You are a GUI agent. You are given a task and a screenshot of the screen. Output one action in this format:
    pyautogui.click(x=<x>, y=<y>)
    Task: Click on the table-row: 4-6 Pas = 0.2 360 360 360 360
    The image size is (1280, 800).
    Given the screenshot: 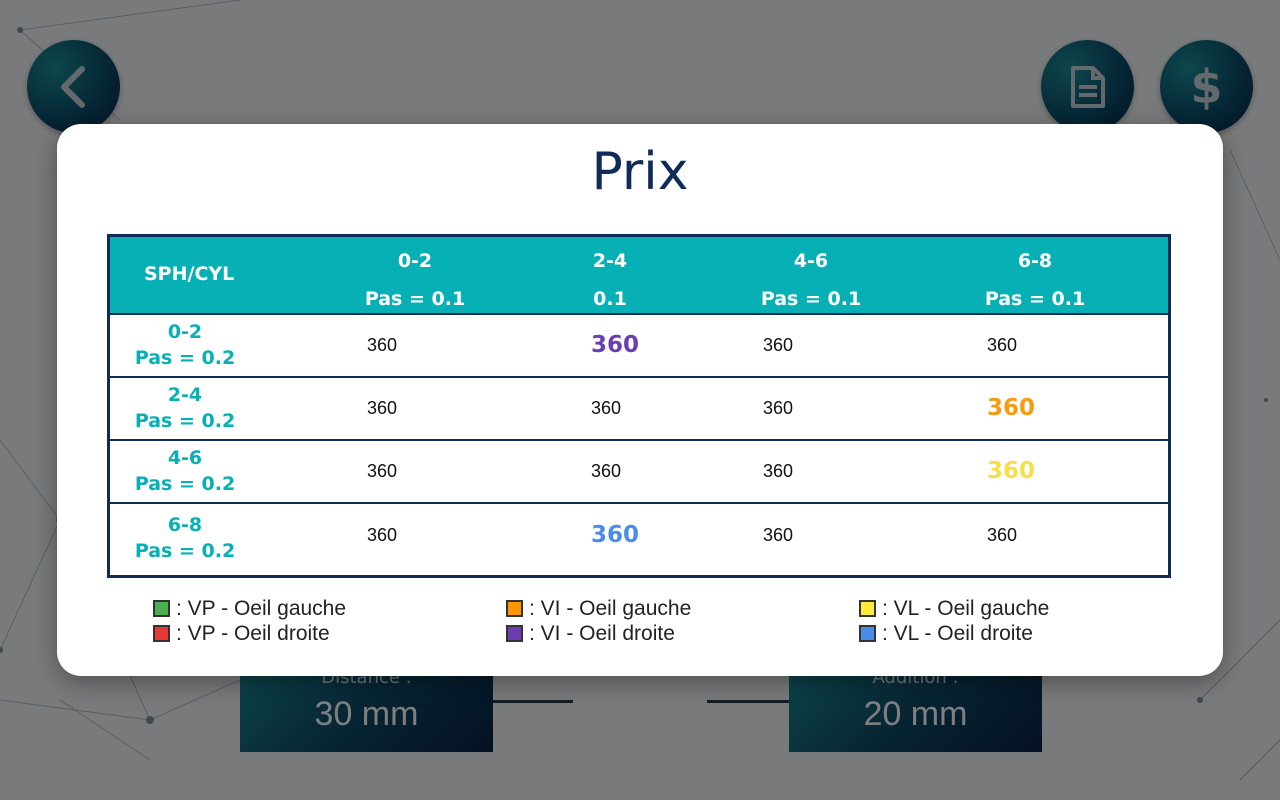 What is the action you would take?
    pyautogui.click(x=639, y=470)
    